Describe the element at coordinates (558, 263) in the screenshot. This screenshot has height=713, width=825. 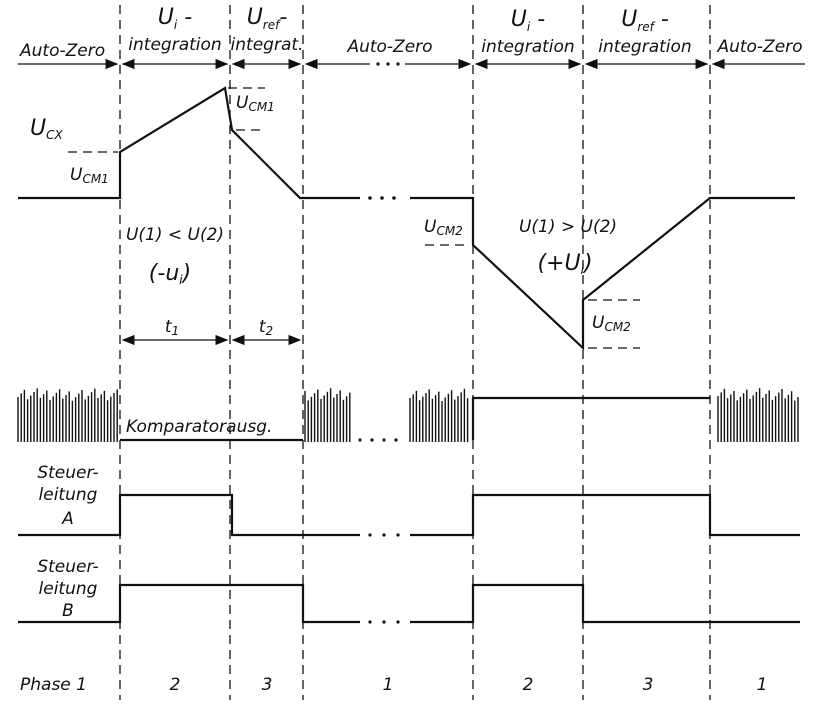
I see `sym: (+U` at that location.